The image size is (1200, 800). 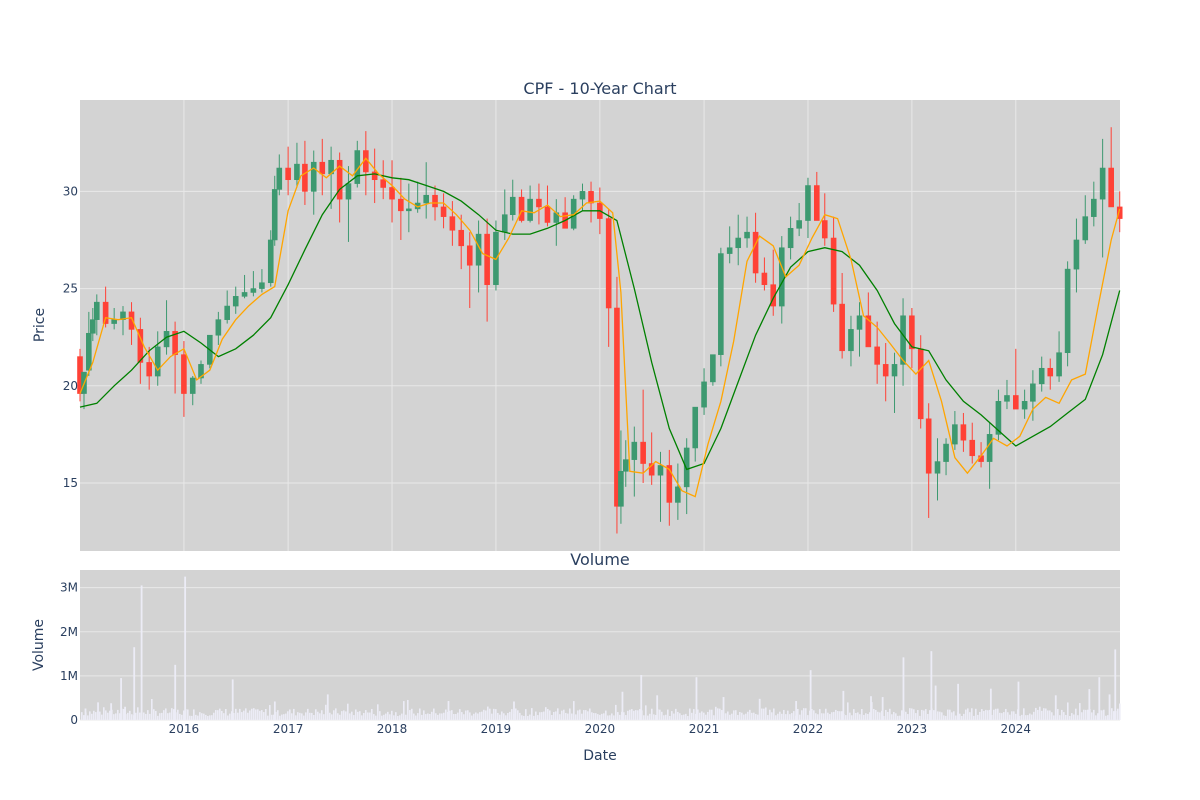 What do you see at coordinates (600, 654) in the screenshot?
I see `volume-grid` at bounding box center [600, 654].